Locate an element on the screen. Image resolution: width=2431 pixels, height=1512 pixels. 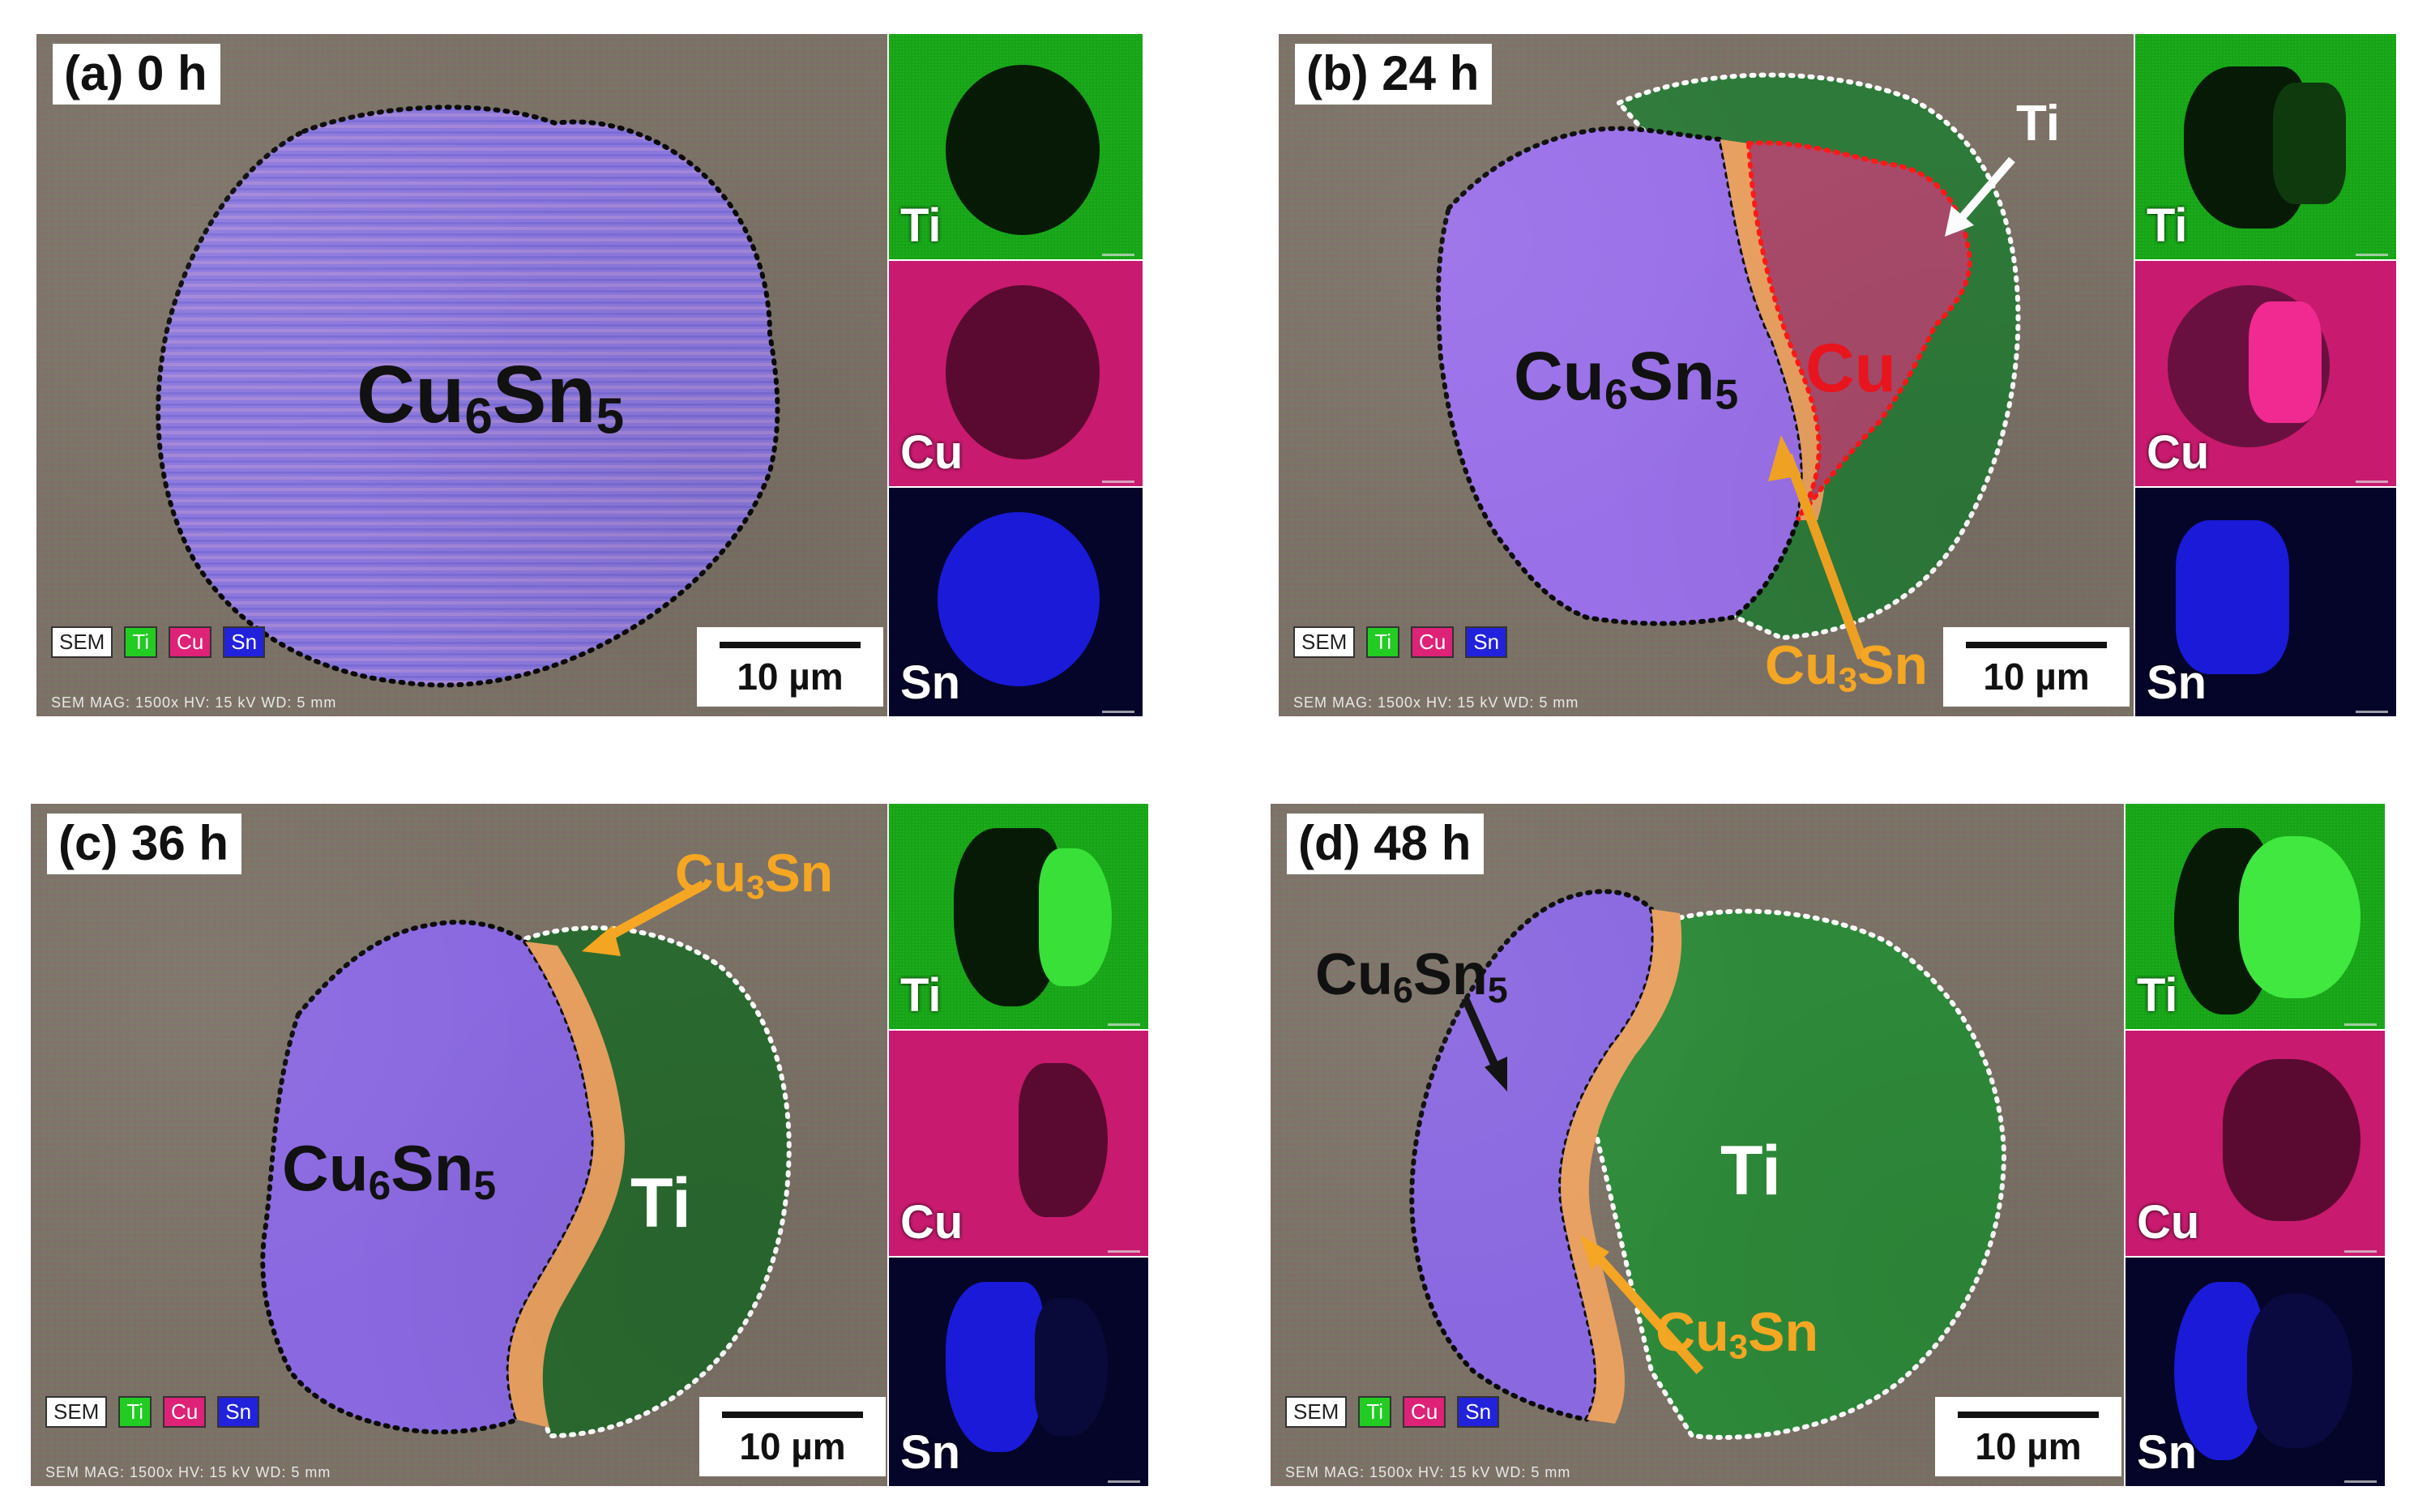
panel-title: (b) 24 h is located at coordinates (1394, 74).